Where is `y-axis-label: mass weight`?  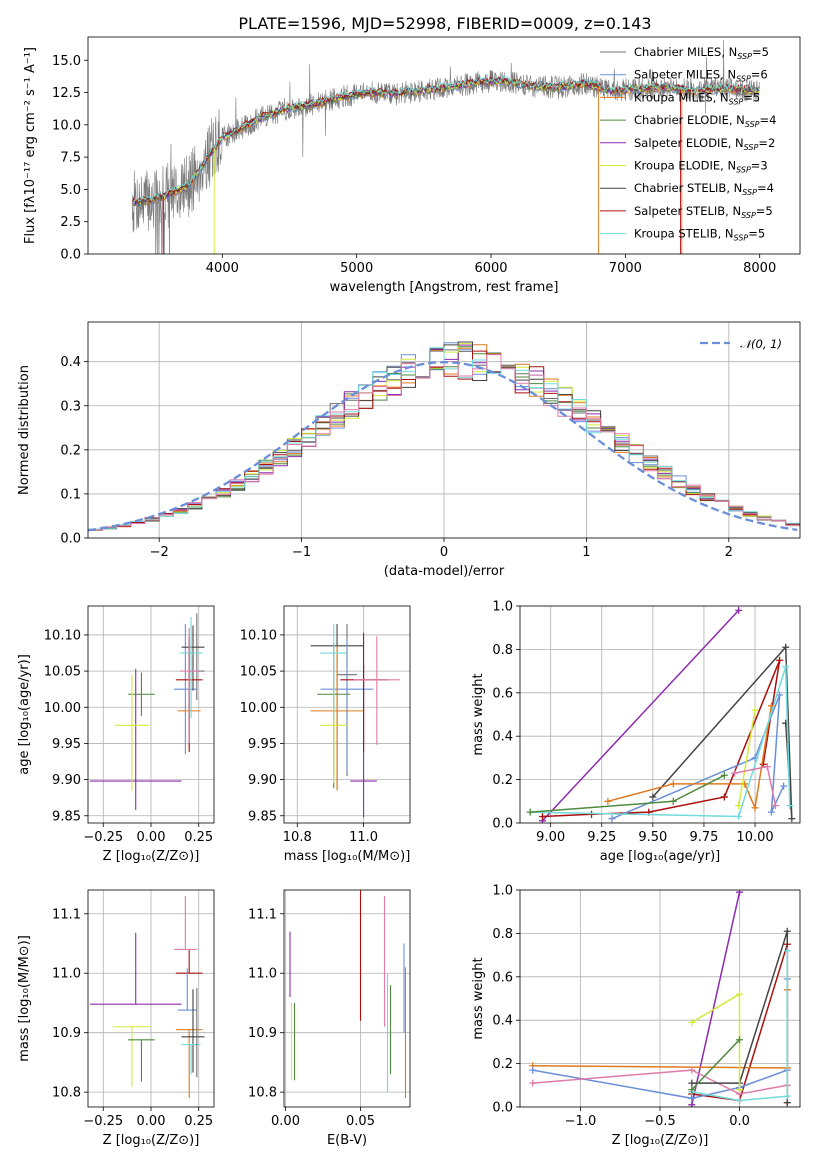 y-axis-label: mass weight is located at coordinates (478, 998).